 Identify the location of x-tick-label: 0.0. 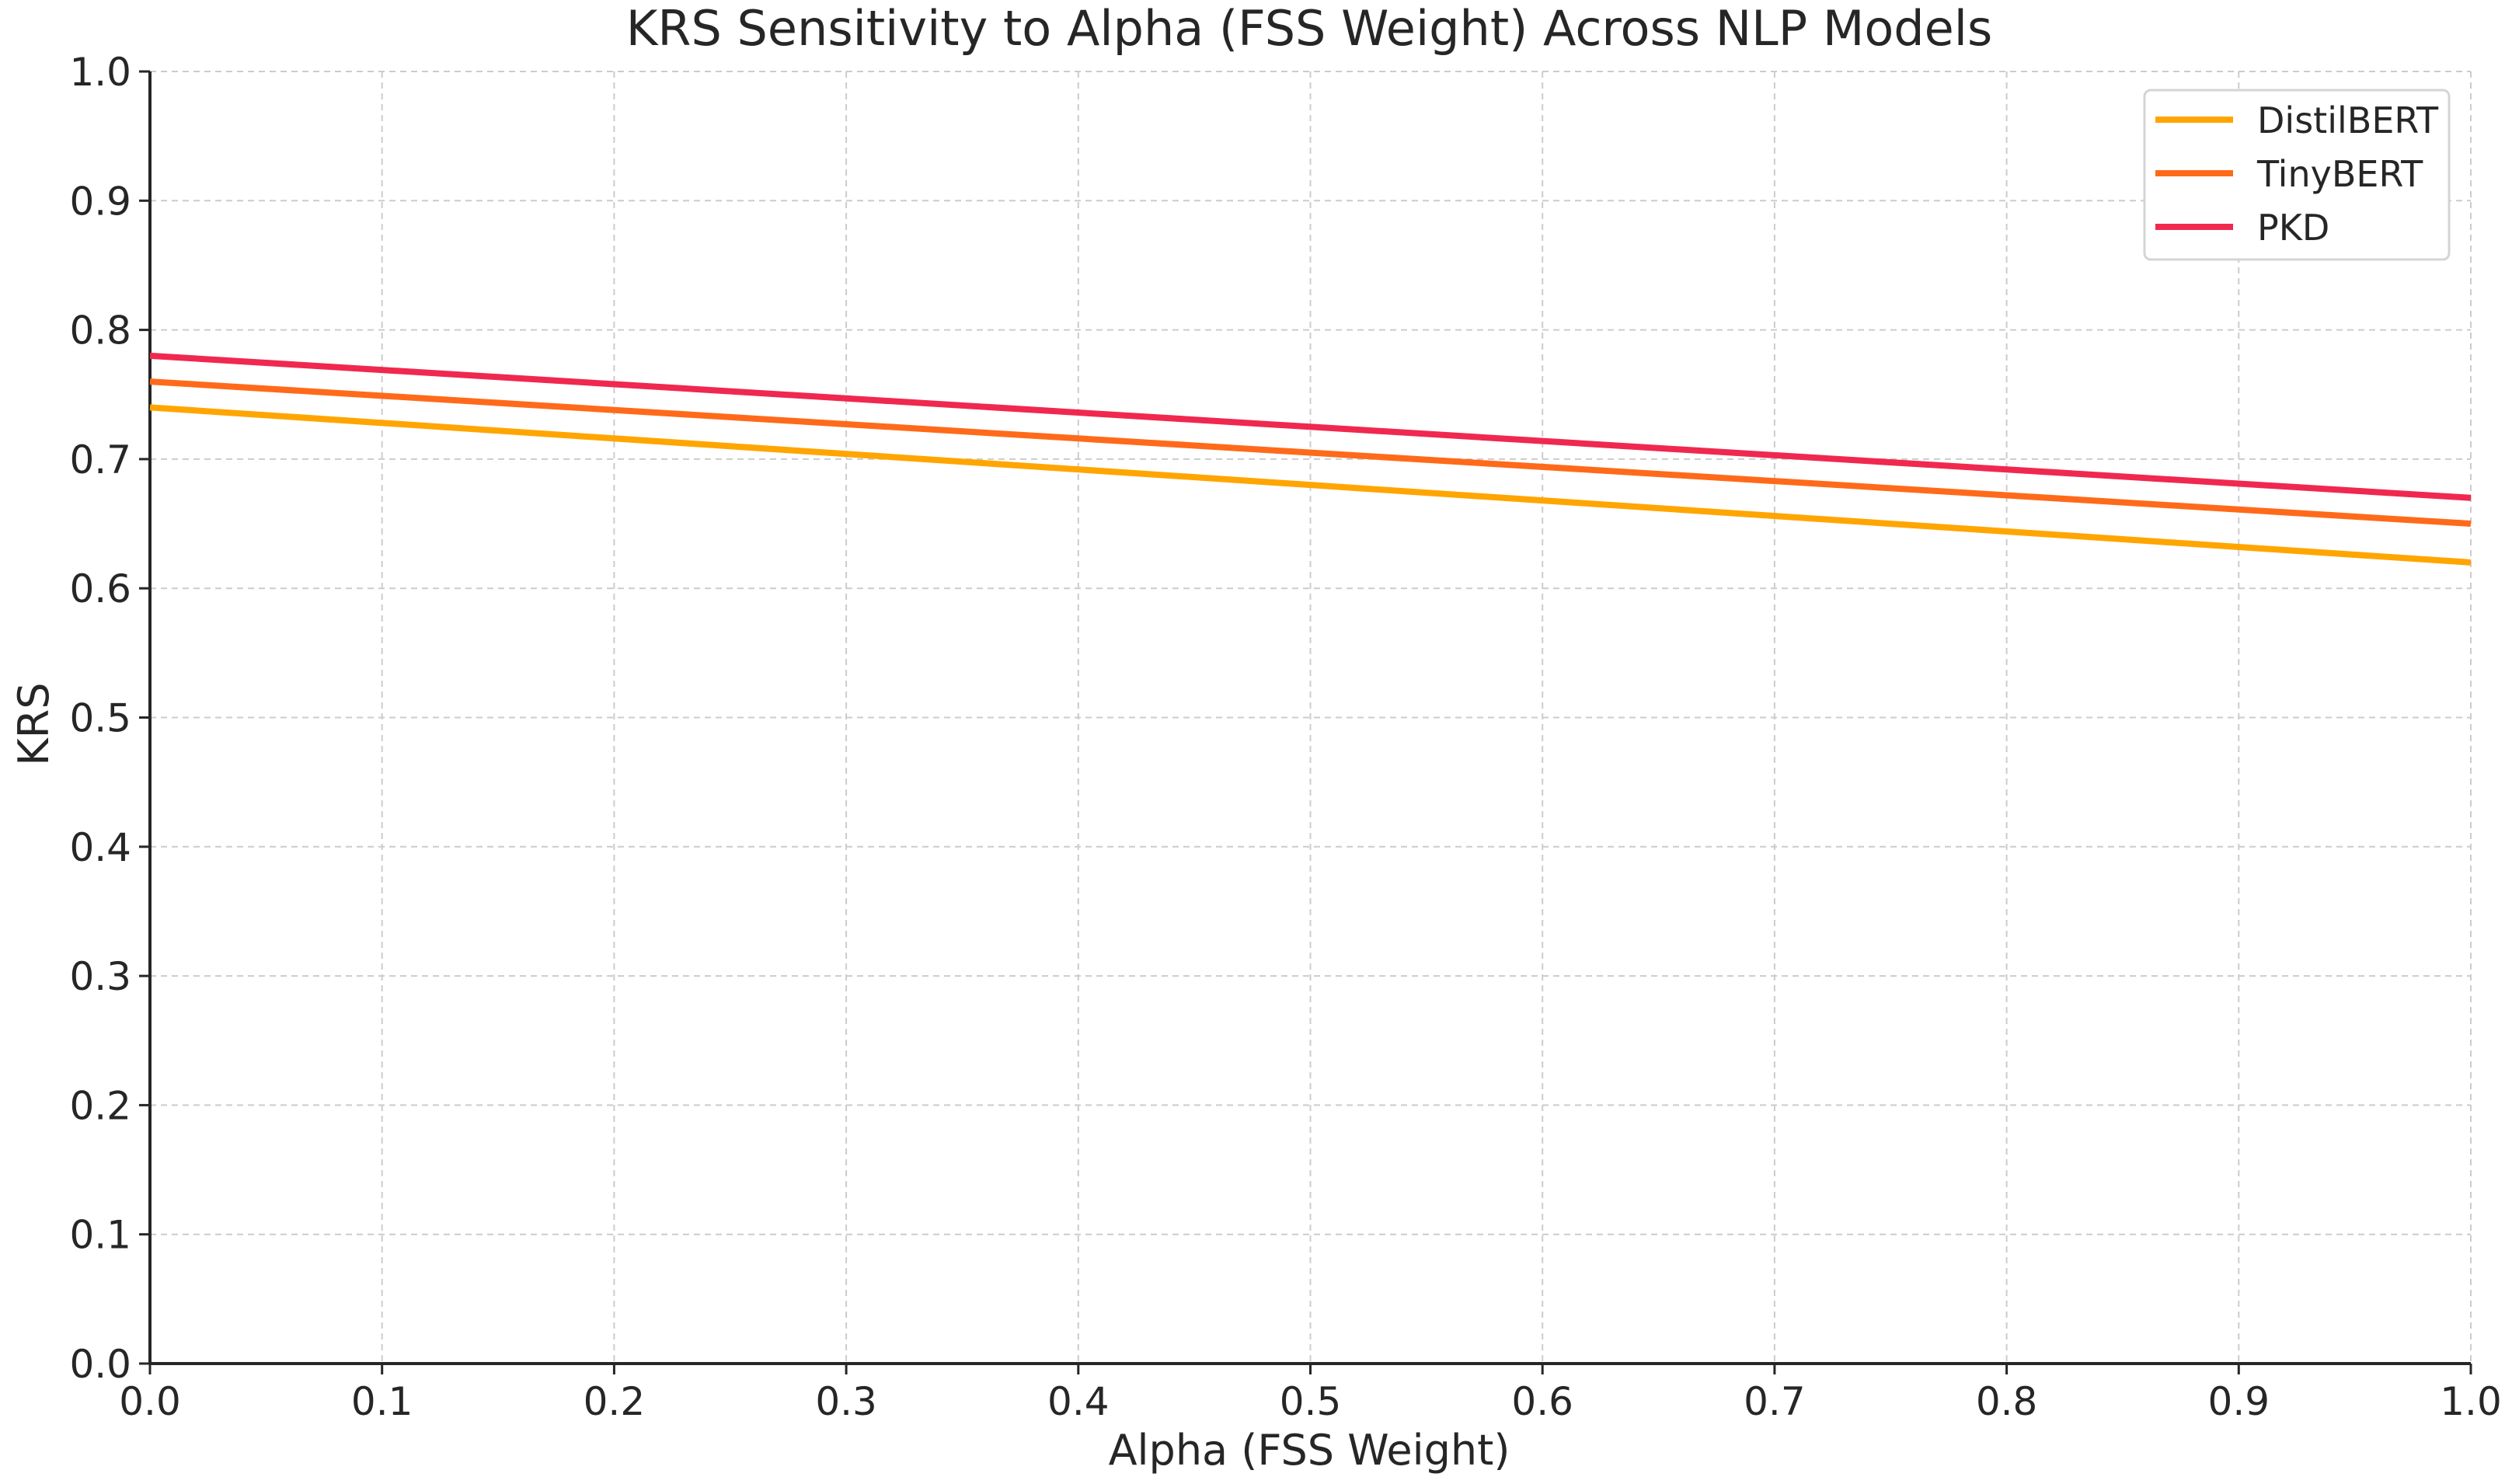
(150, 1401).